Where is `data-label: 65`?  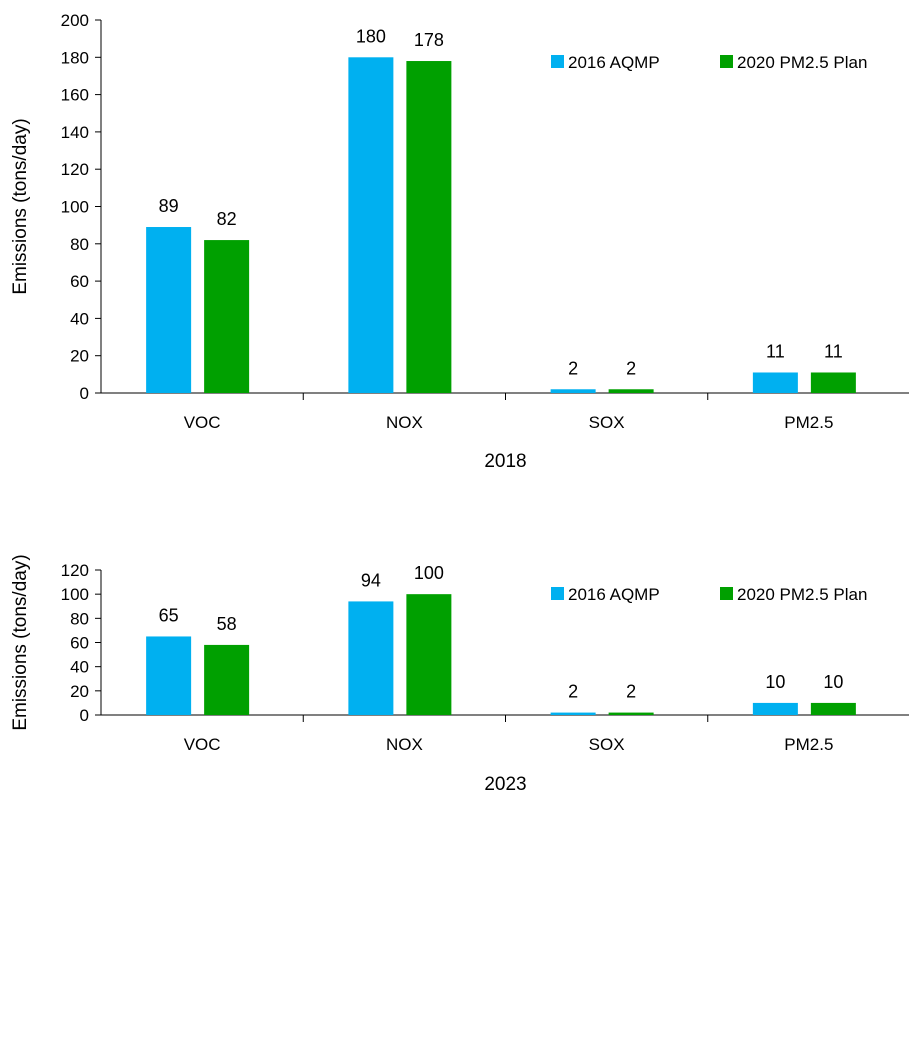 data-label: 65 is located at coordinates (169, 615).